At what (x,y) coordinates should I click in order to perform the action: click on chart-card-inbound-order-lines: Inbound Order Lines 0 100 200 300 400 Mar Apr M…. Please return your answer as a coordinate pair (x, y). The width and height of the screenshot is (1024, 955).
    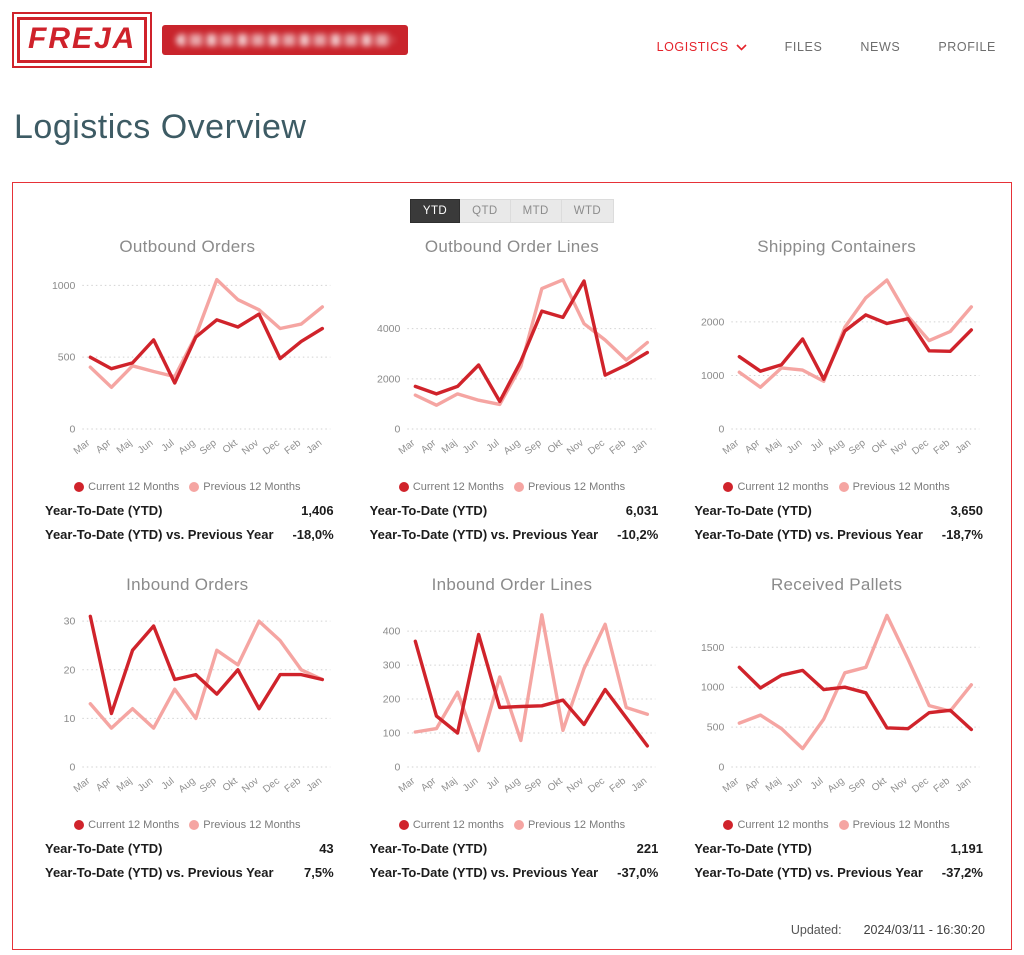
    Looking at the image, I should click on (512, 727).